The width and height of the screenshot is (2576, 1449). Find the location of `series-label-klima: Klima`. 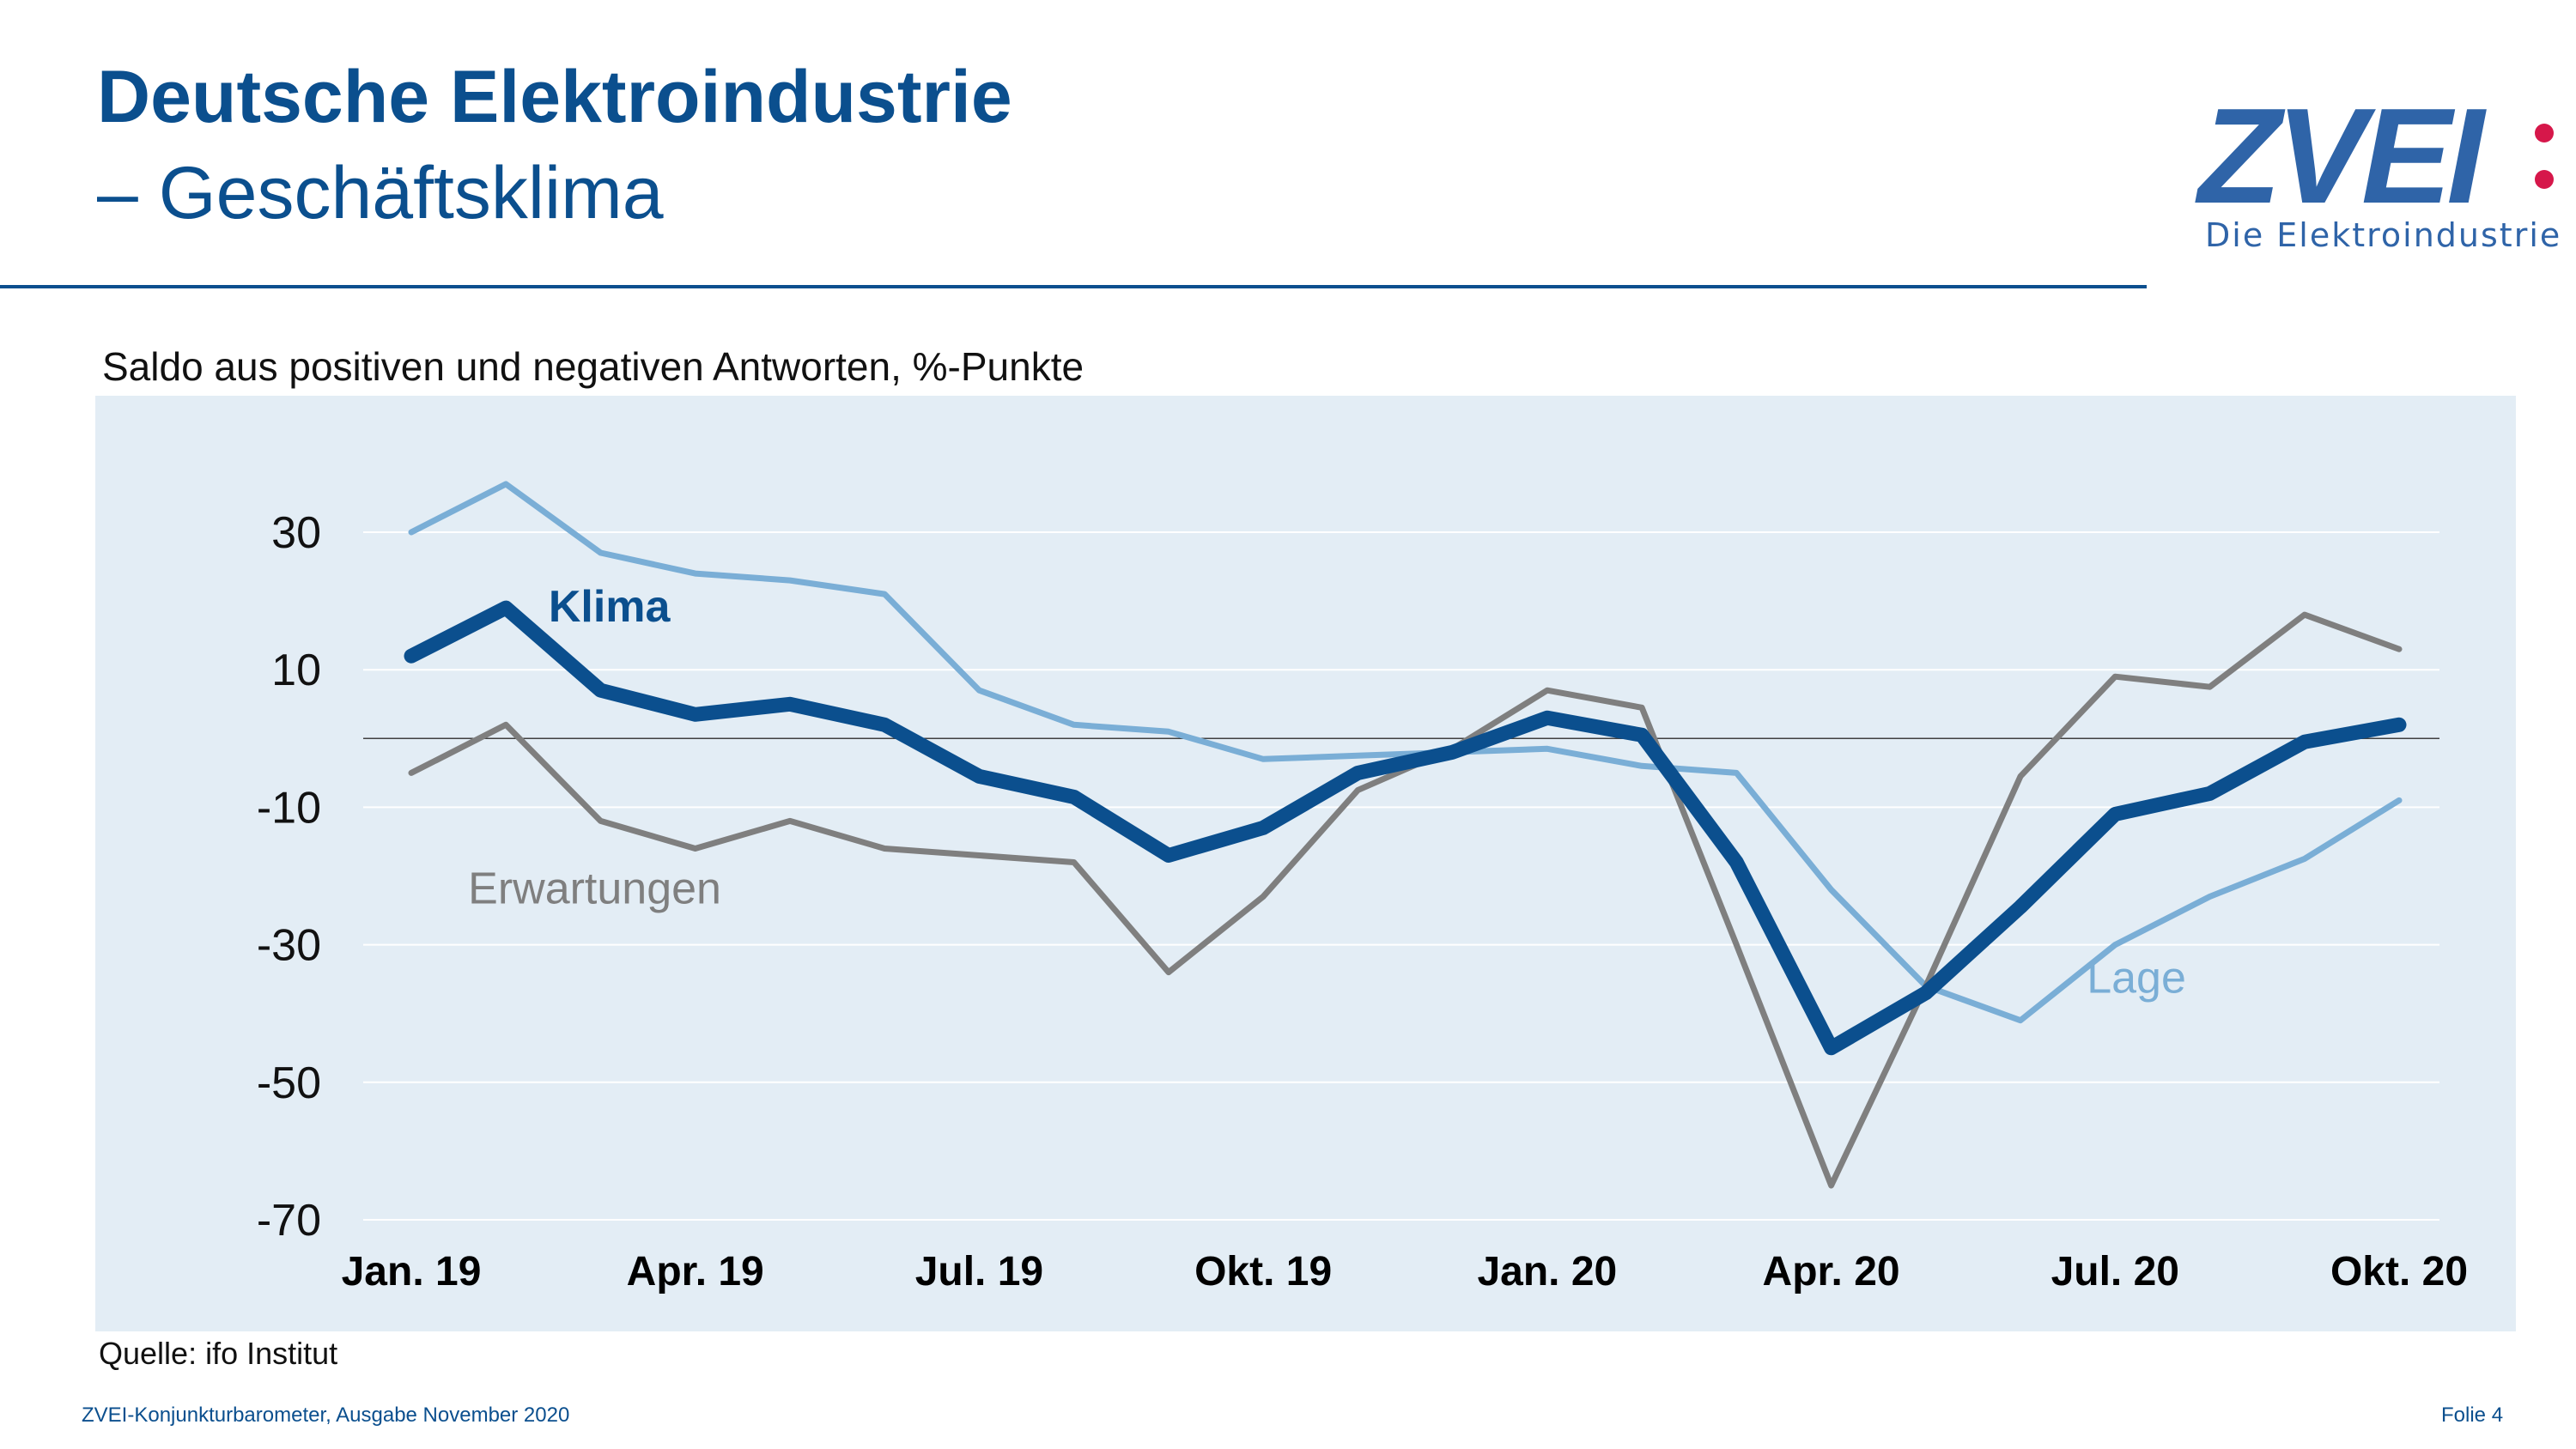

series-label-klima: Klima is located at coordinates (610, 607).